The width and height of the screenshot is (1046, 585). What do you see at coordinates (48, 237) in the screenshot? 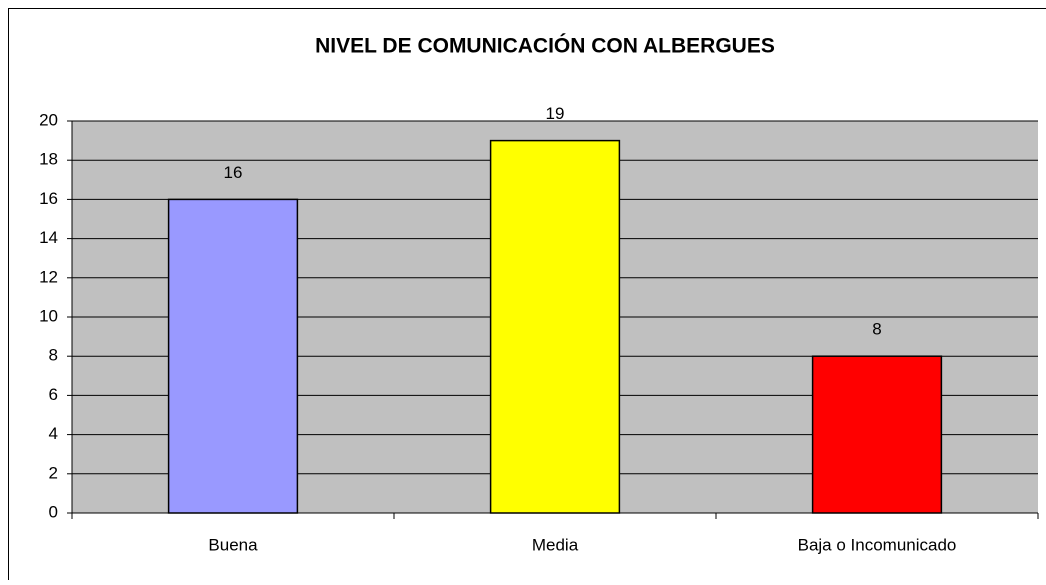
I see `y-tick-label: 14` at bounding box center [48, 237].